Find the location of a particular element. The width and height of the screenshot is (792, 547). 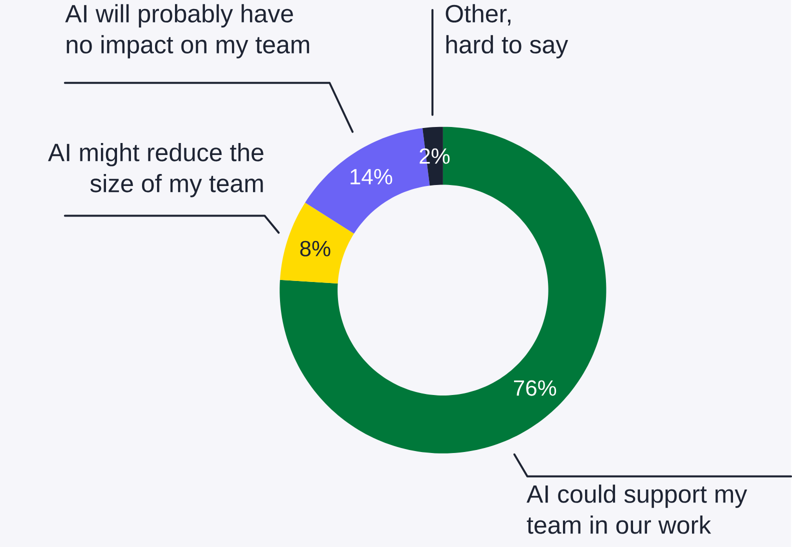

data-label: 14% is located at coordinates (371, 176).